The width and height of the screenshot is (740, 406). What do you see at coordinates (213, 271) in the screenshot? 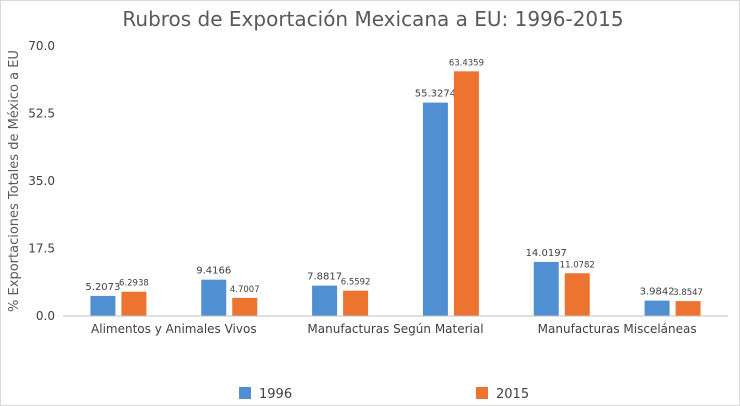
I see `data-label-1996: 9.4166` at bounding box center [213, 271].